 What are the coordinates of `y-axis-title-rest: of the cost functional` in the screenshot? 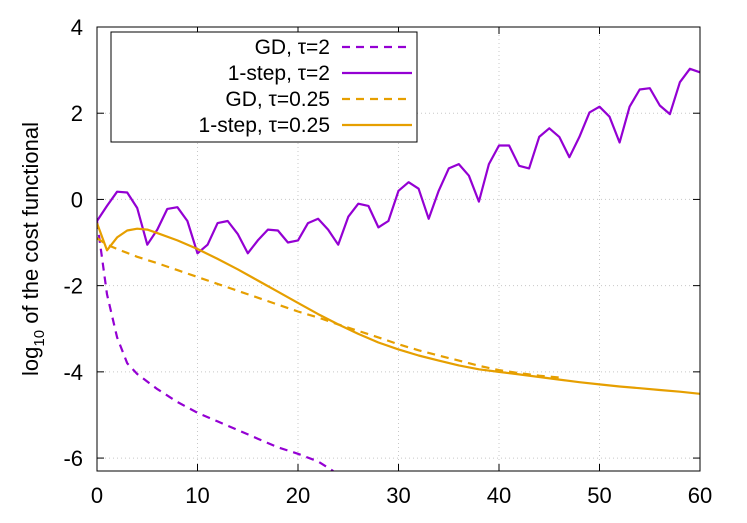 It's located at (30, 226).